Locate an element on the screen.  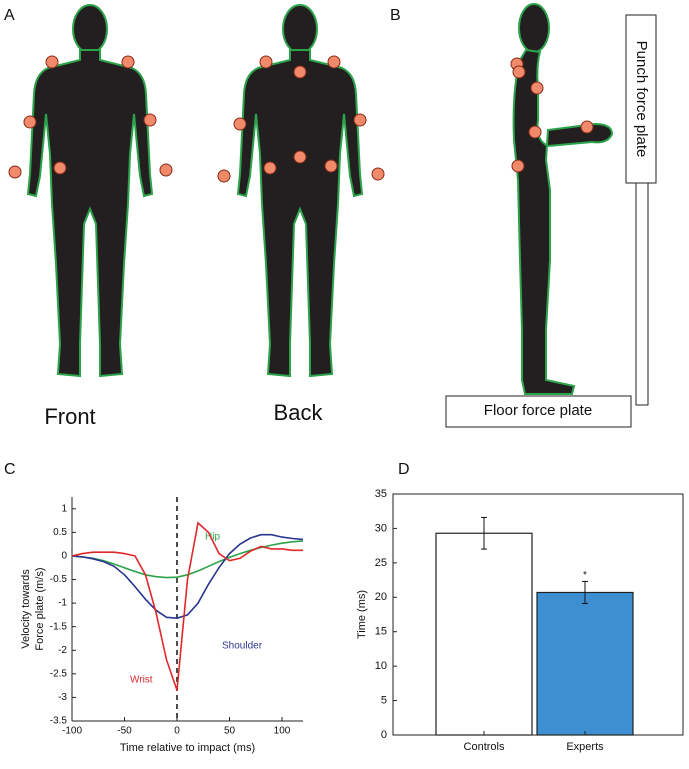
y-tick-label: 10 is located at coordinates (381, 666).